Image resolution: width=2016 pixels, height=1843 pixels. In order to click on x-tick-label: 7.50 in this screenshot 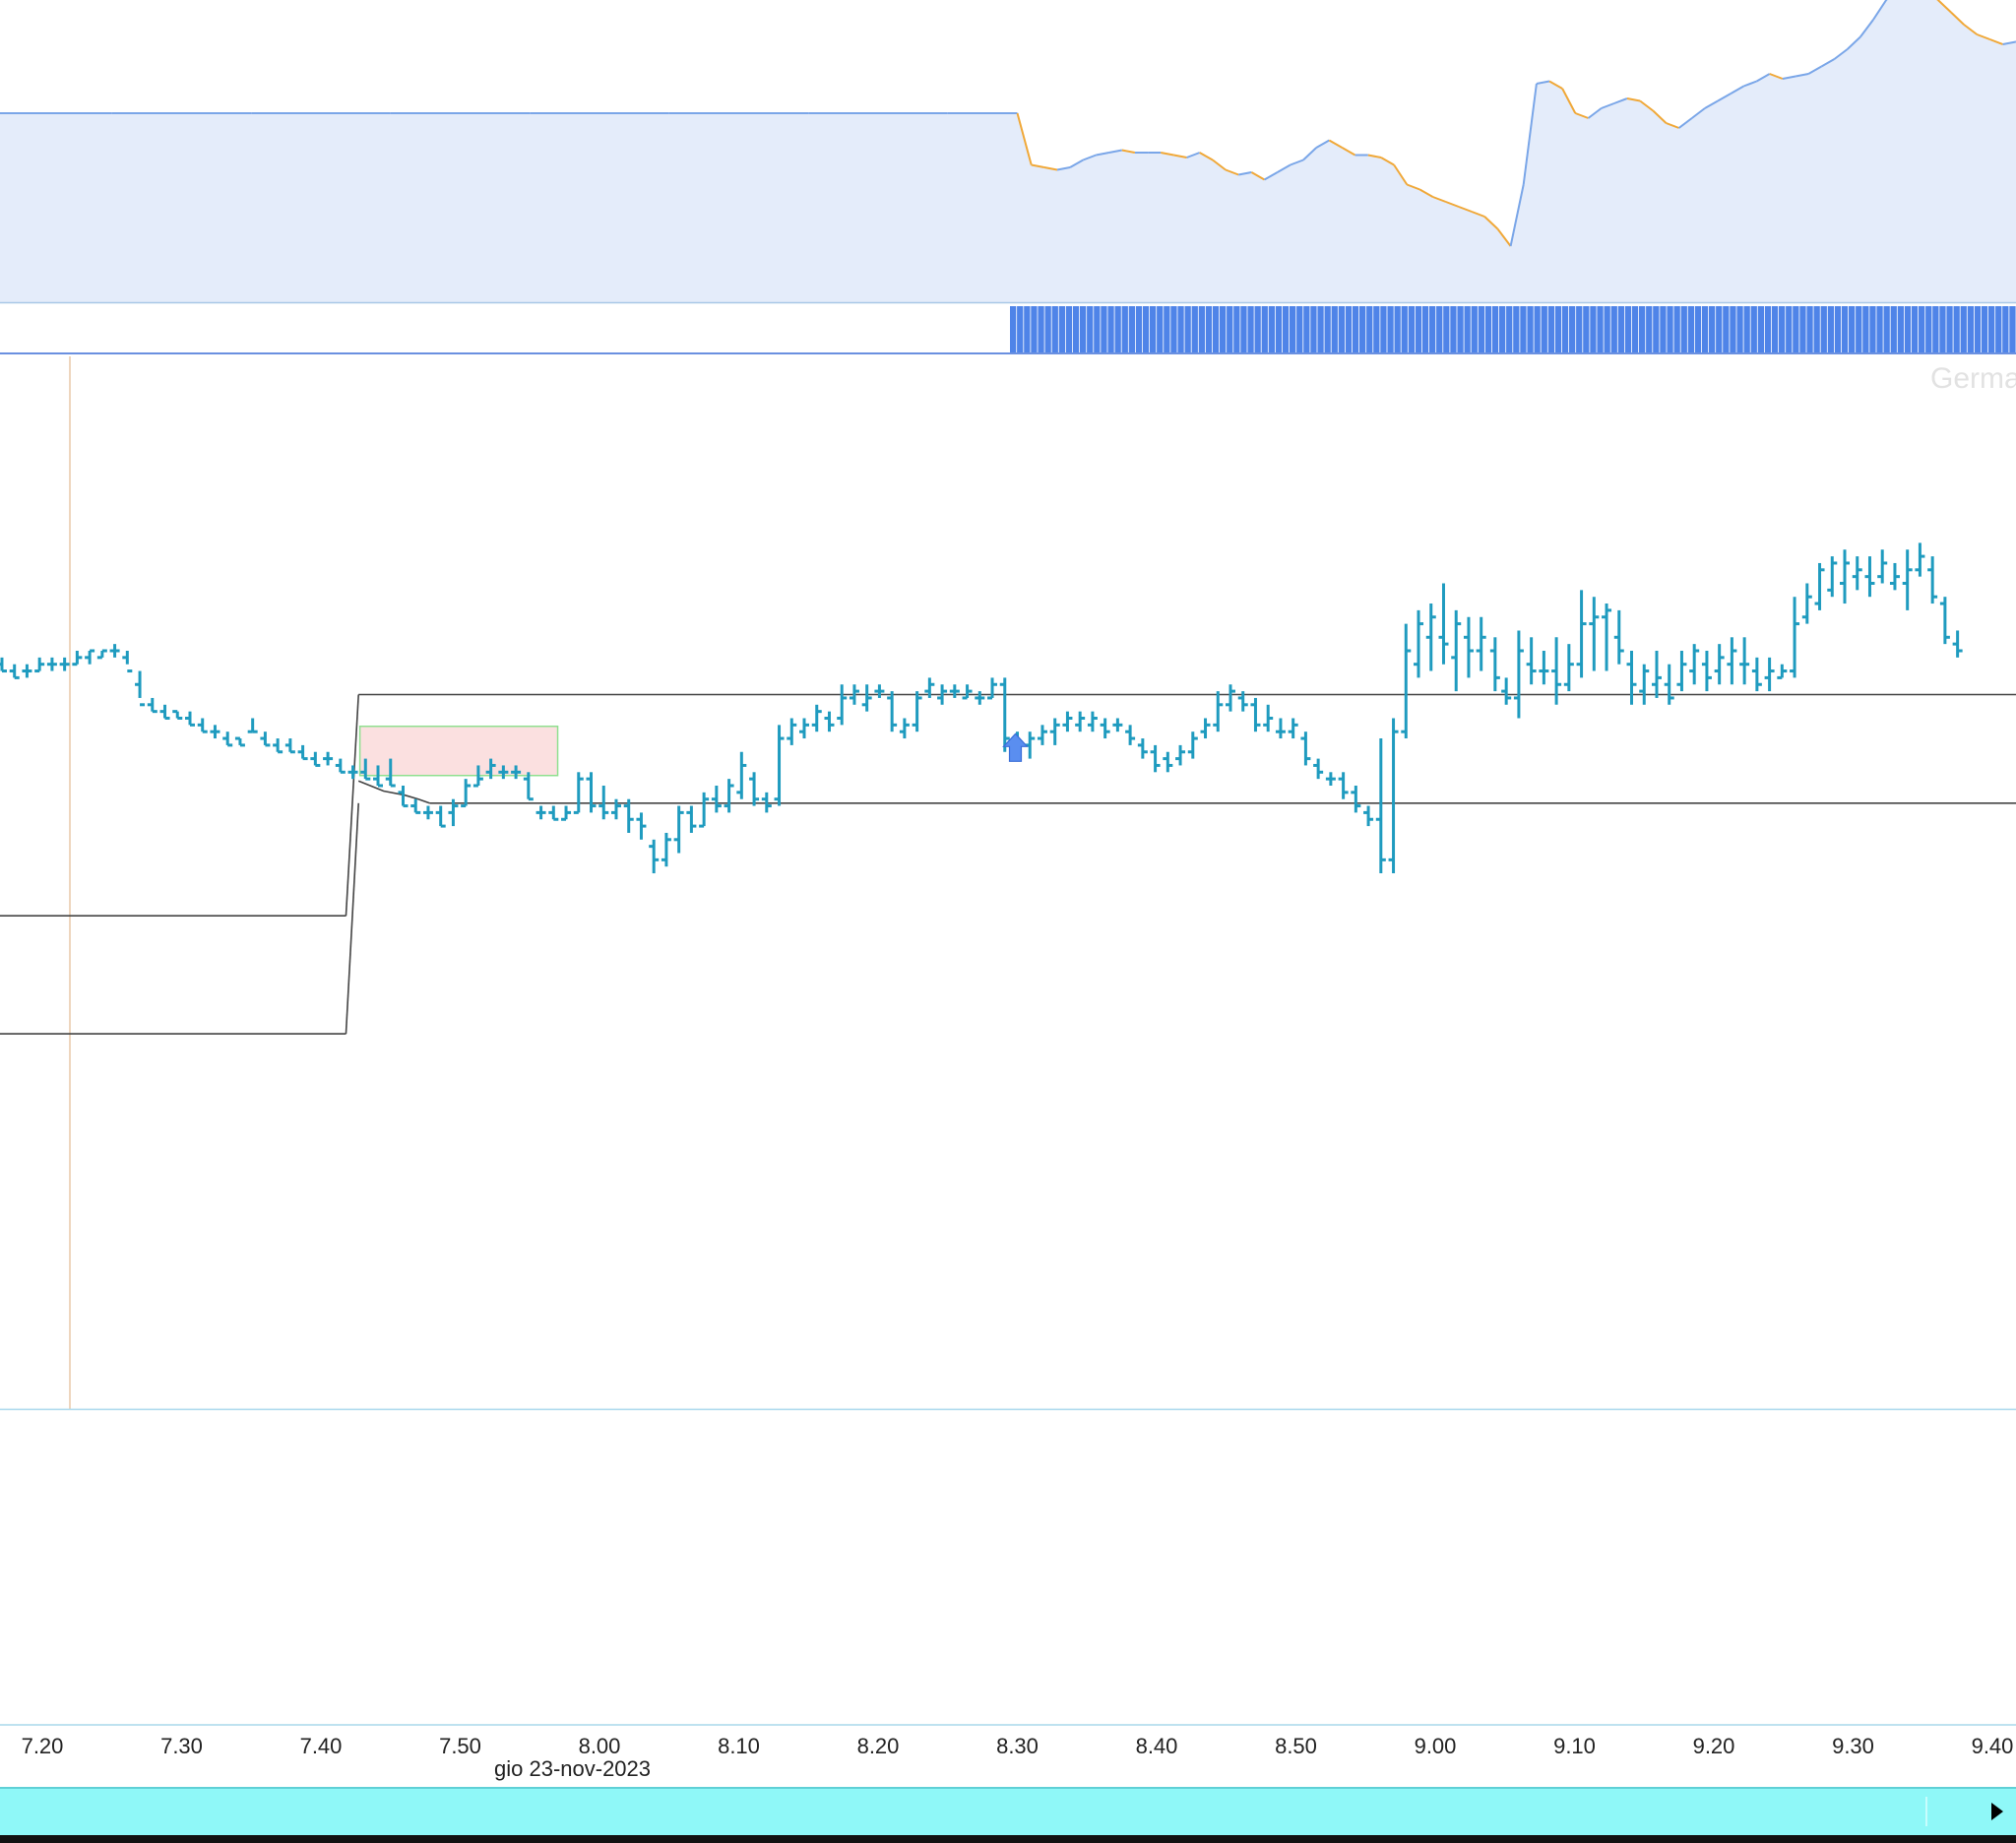, I will do `click(460, 1746)`.